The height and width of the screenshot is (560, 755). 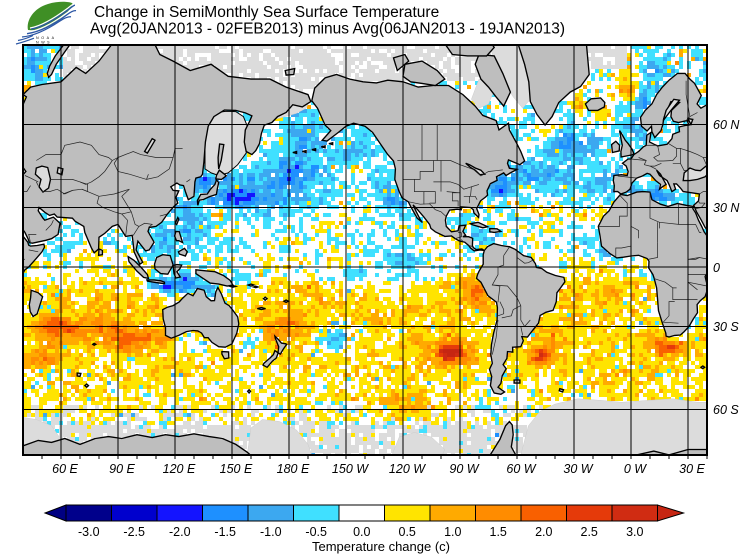 What do you see at coordinates (716, 268) in the screenshot?
I see `svg-text: 0` at bounding box center [716, 268].